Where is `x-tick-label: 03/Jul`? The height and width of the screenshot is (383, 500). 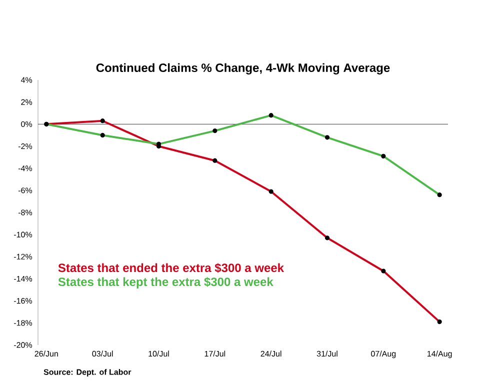
x-tick-label: 03/Jul is located at coordinates (102, 353).